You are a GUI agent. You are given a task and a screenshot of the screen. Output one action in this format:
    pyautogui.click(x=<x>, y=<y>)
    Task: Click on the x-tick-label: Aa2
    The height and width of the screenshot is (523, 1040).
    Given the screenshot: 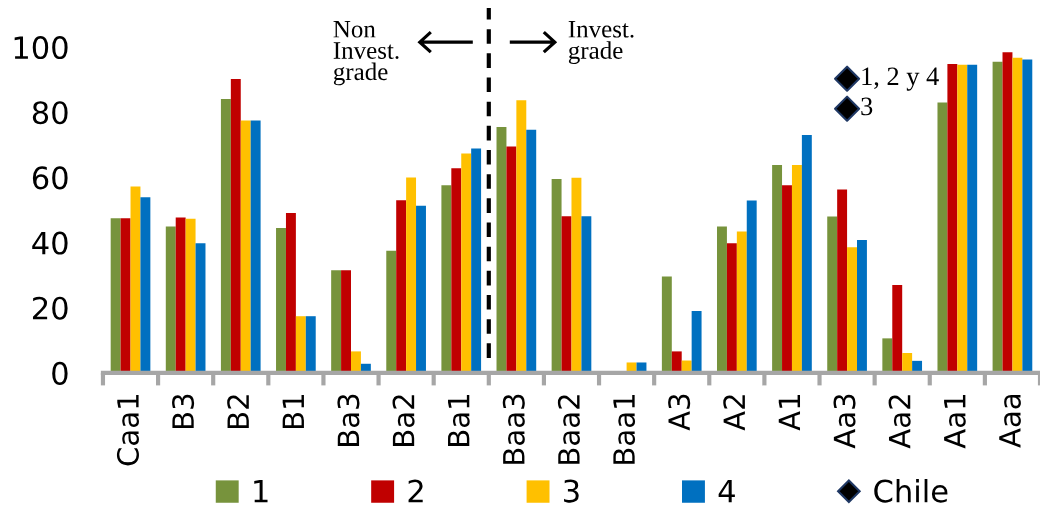 What is the action you would take?
    pyautogui.click(x=899, y=422)
    